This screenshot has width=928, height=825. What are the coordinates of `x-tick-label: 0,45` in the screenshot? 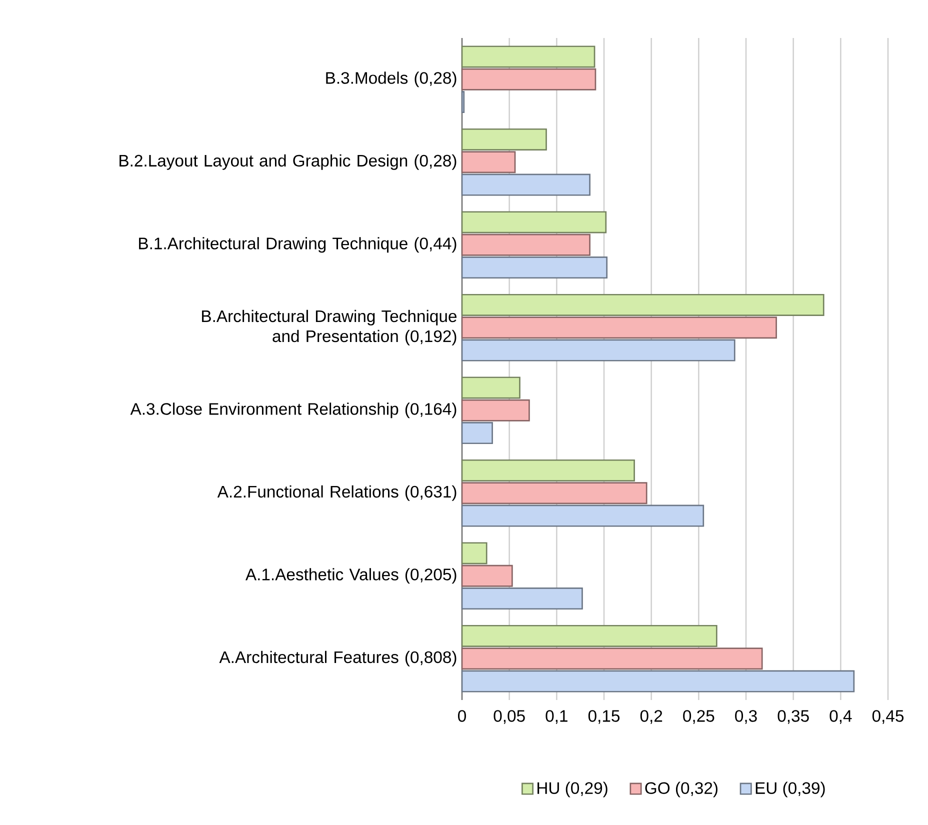 It's located at (888, 717).